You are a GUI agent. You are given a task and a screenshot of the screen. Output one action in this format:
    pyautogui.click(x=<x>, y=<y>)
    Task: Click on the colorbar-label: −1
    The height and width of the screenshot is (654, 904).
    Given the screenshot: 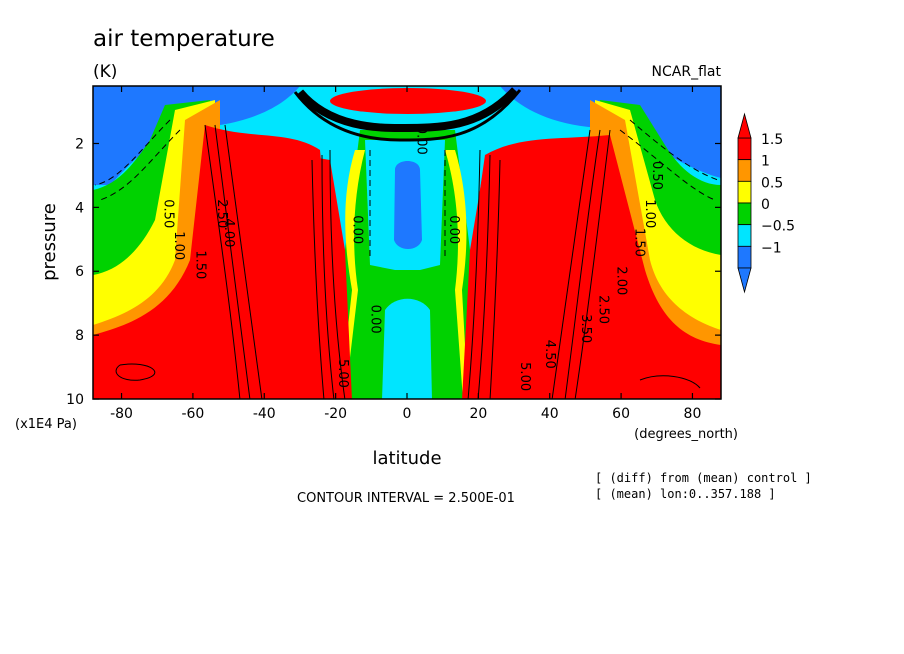 What is the action you would take?
    pyautogui.click(x=771, y=248)
    